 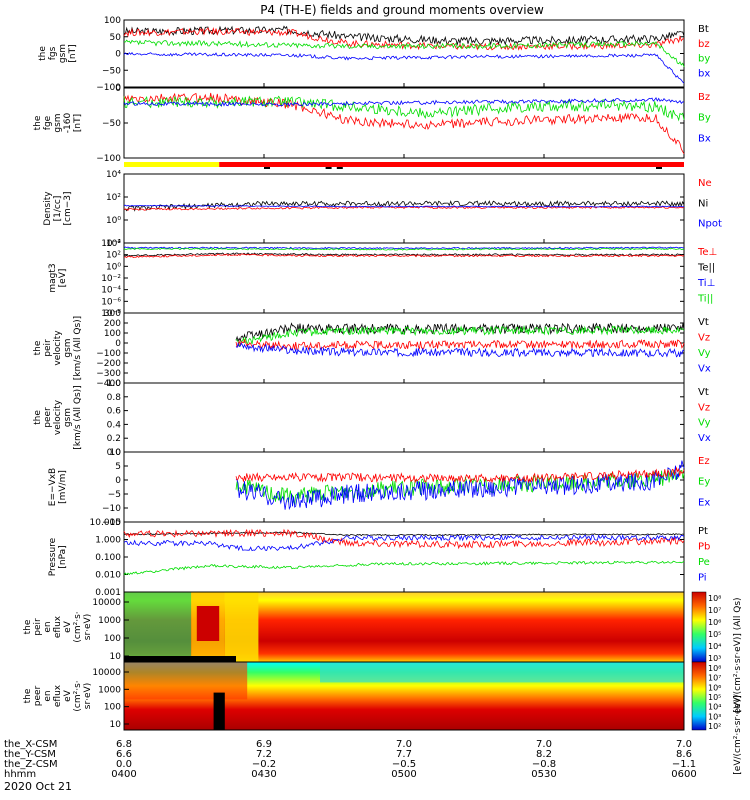 What do you see at coordinates (48, 626) in the screenshot?
I see `y-axis-label: en` at bounding box center [48, 626].